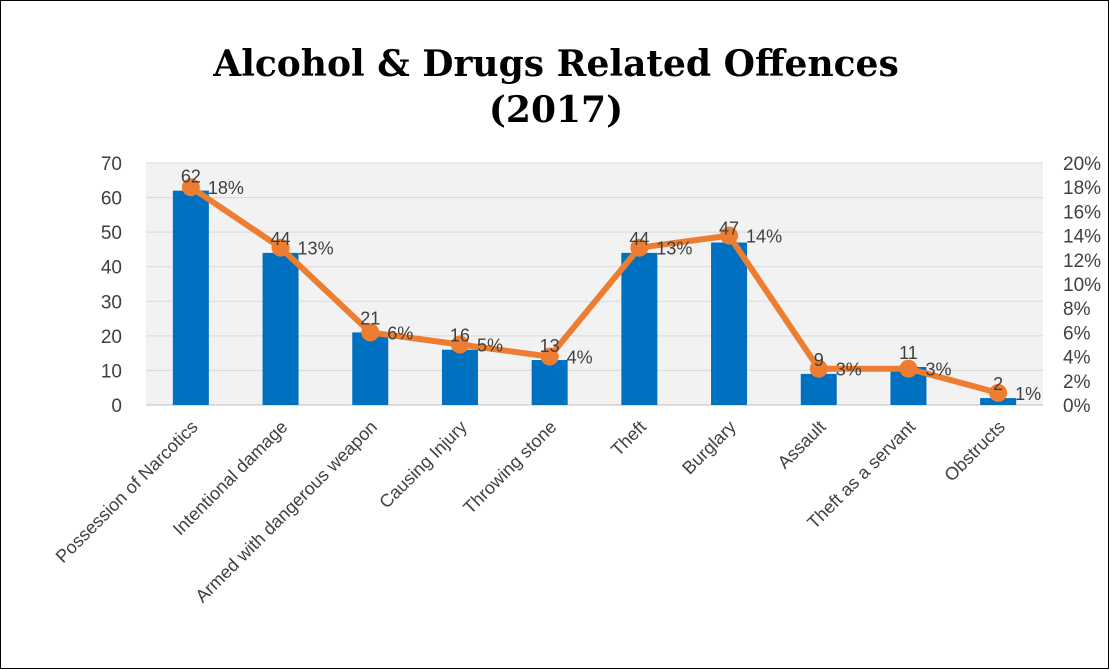 Image resolution: width=1110 pixels, height=670 pixels. What do you see at coordinates (819, 360) in the screenshot?
I see `bar-data-label: 9` at bounding box center [819, 360].